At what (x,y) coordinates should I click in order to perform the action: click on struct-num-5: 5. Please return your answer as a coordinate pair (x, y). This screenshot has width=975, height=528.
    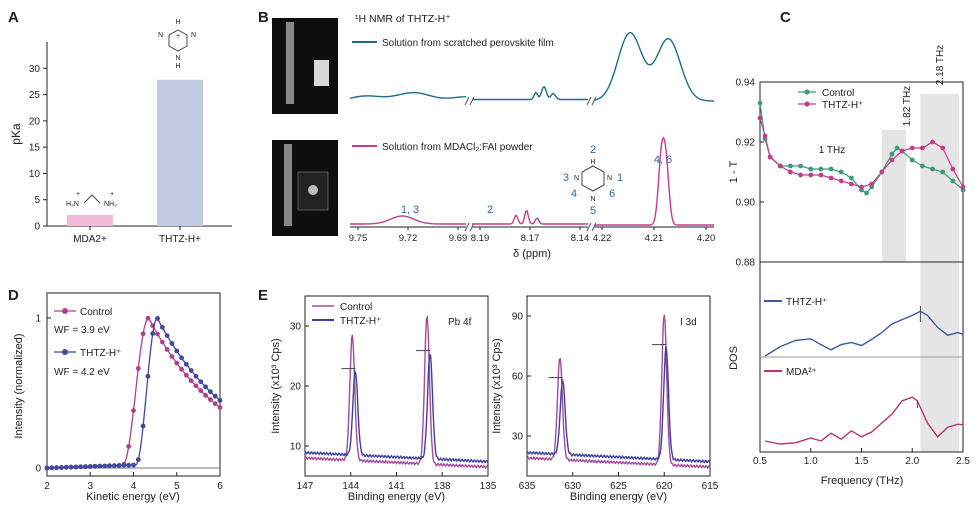
    Looking at the image, I should click on (593, 211).